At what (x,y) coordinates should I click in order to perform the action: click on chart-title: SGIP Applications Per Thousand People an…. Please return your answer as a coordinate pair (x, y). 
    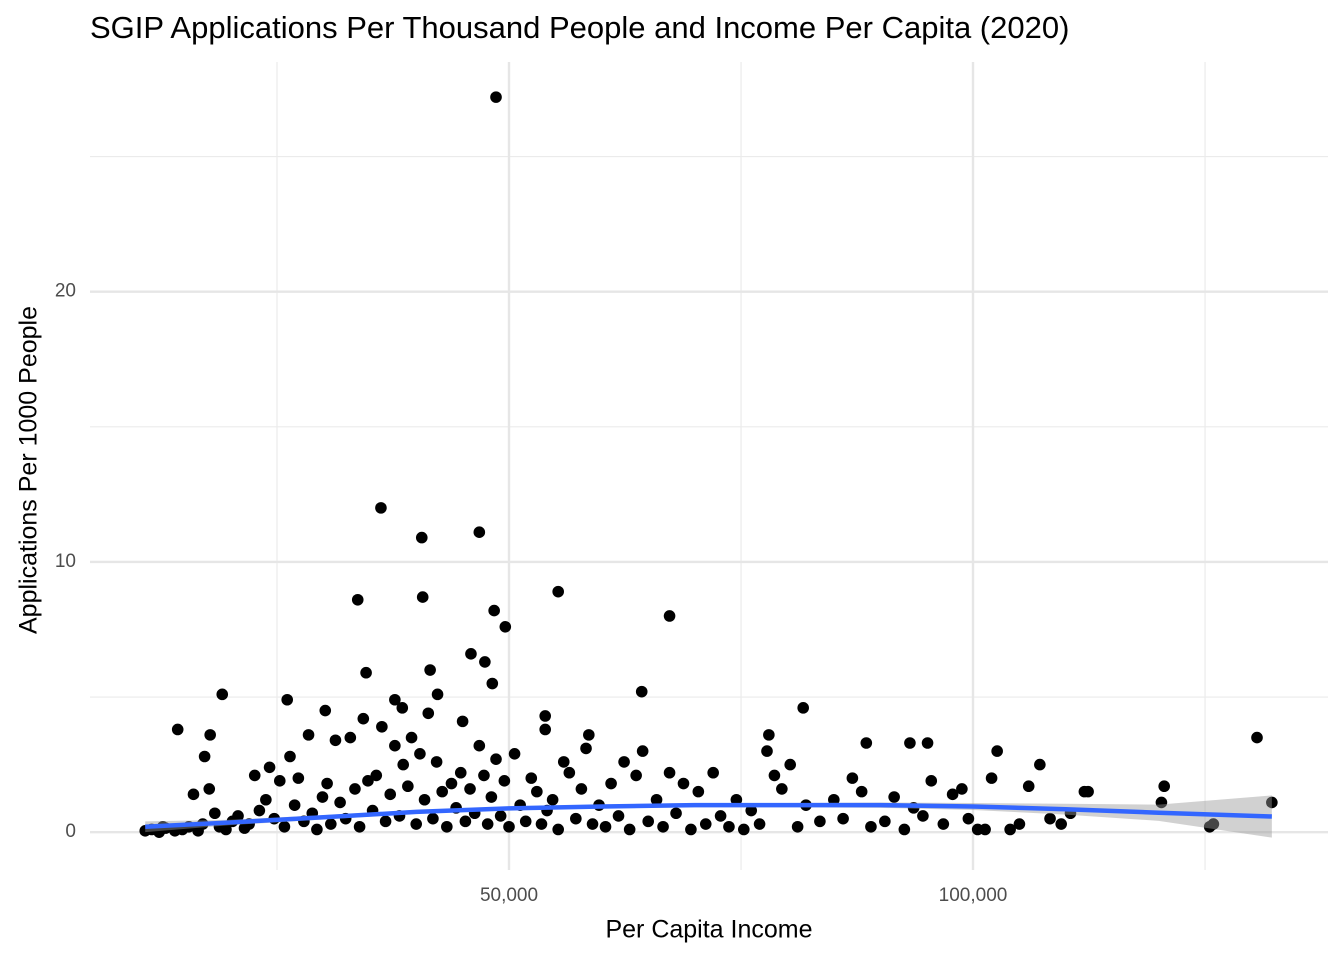
    Looking at the image, I should click on (579, 27).